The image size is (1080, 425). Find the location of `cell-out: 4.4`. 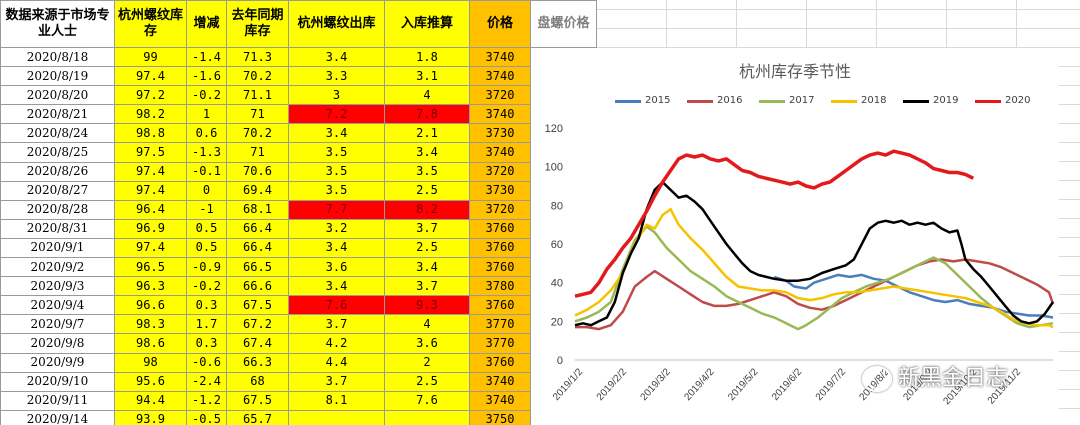

cell-out: 4.4 is located at coordinates (336, 362).